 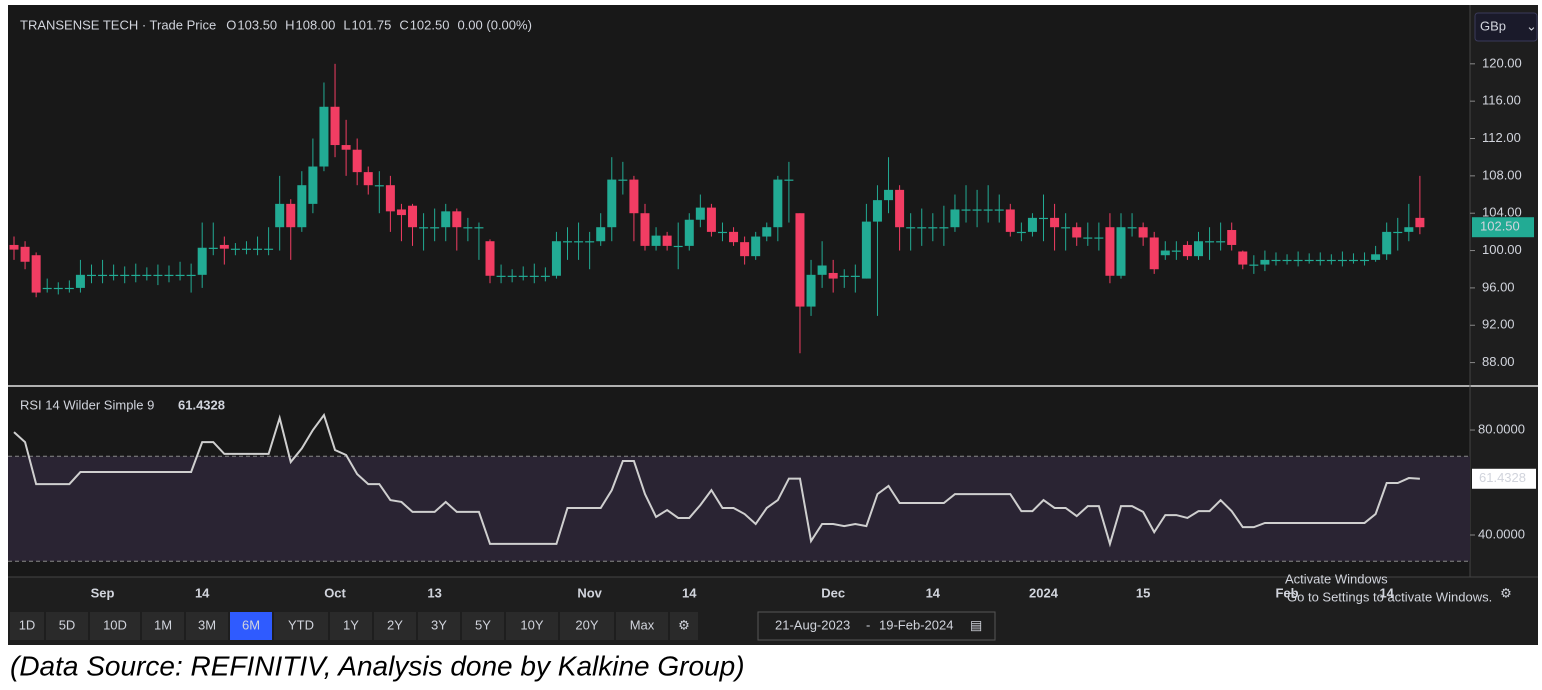 I want to click on y-tick-label: 104.00, so click(x=1502, y=212).